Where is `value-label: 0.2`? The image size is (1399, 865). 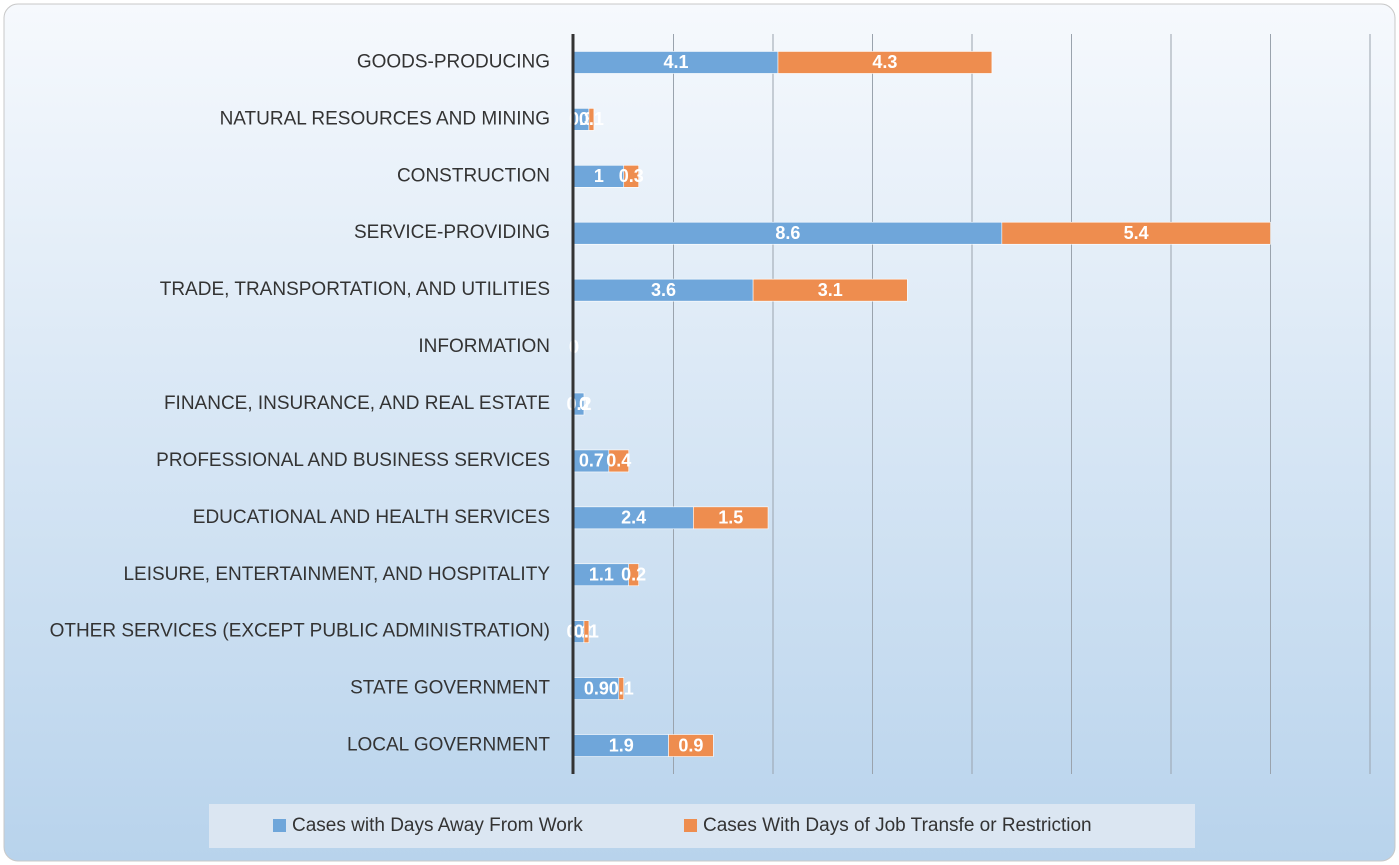
value-label: 0.2 is located at coordinates (633, 575).